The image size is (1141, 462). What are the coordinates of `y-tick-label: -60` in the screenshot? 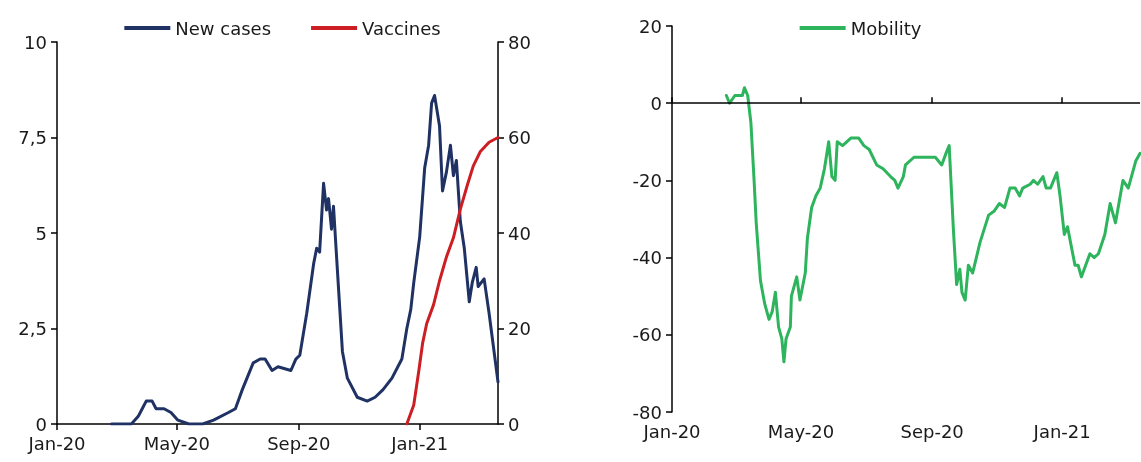 It's located at (647, 335).